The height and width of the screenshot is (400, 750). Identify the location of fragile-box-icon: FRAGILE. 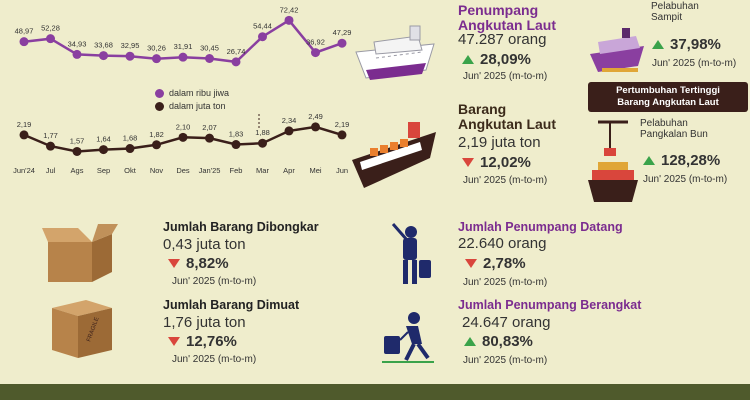
(82, 329).